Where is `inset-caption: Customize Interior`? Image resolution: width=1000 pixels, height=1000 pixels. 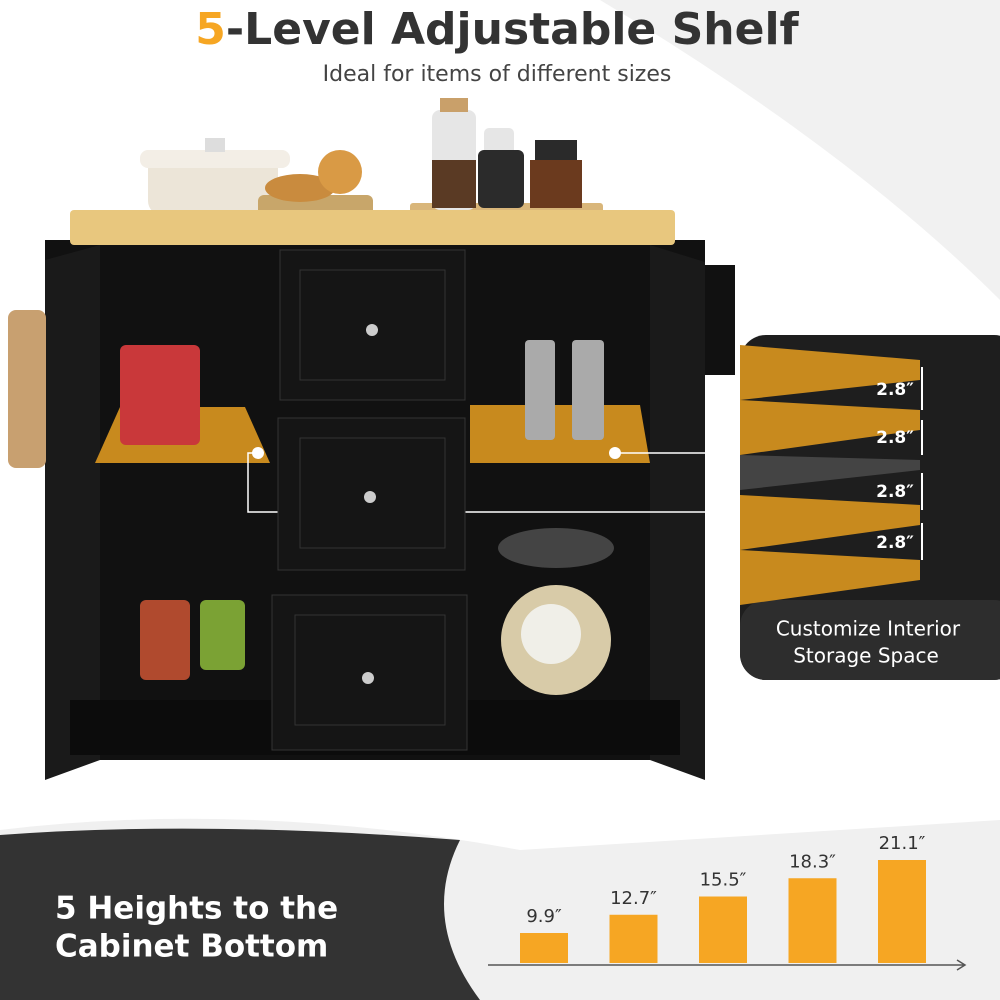
inset-caption: Customize Interior is located at coordinates (868, 629).